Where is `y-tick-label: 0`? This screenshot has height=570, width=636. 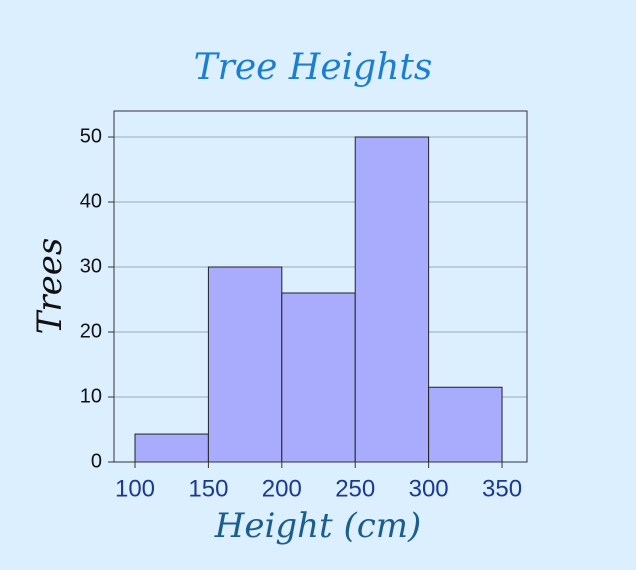
y-tick-label: 0 is located at coordinates (96, 461).